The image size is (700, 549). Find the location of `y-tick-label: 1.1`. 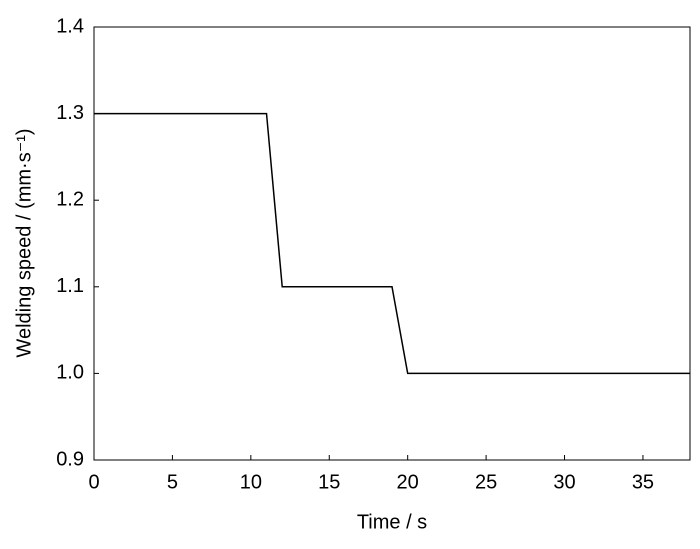

y-tick-label: 1.1 is located at coordinates (70, 286).